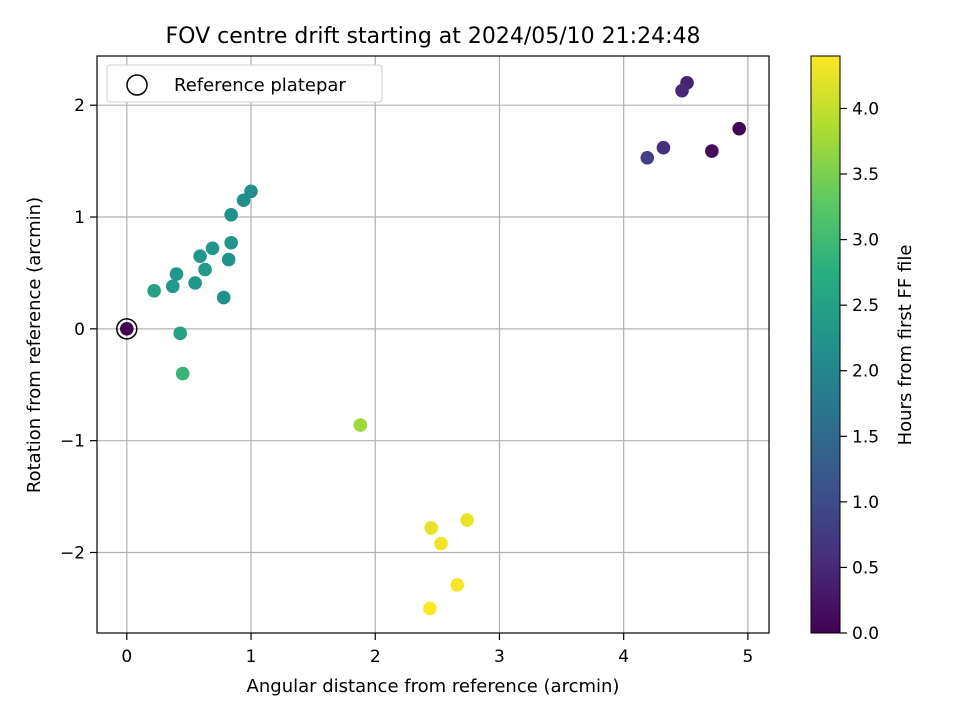 The height and width of the screenshot is (724, 960). I want to click on y-tick-label: −2, so click(72, 553).